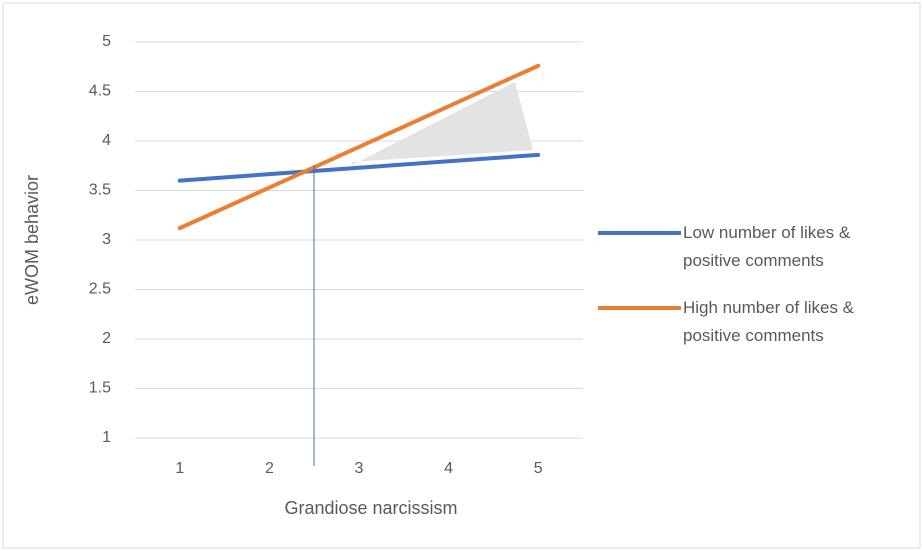  What do you see at coordinates (32, 240) in the screenshot?
I see `y-axis-label: eWOM behavior` at bounding box center [32, 240].